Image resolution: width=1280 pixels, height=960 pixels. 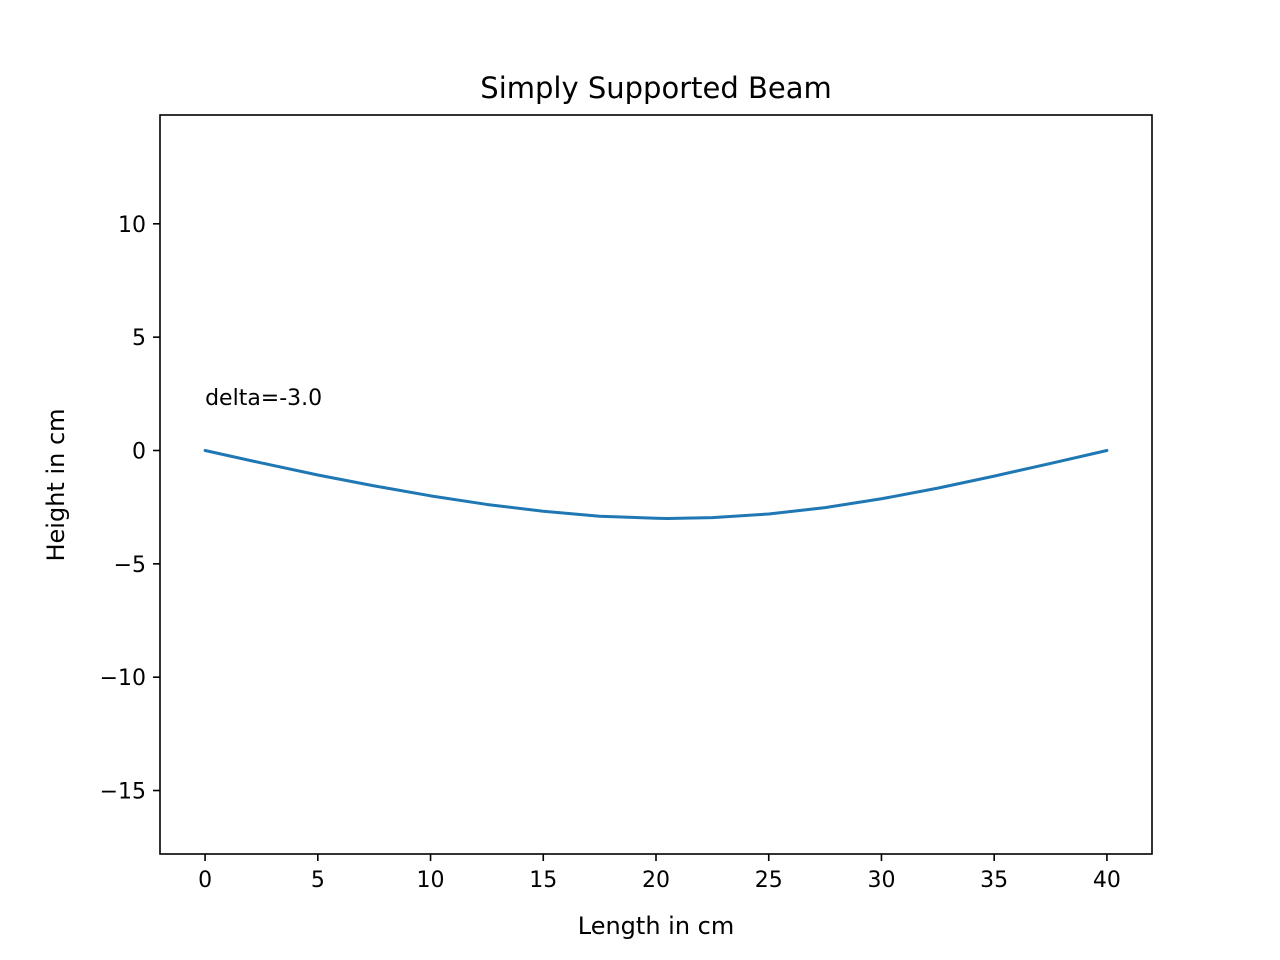 What do you see at coordinates (431, 880) in the screenshot?
I see `x-tick-label: 10` at bounding box center [431, 880].